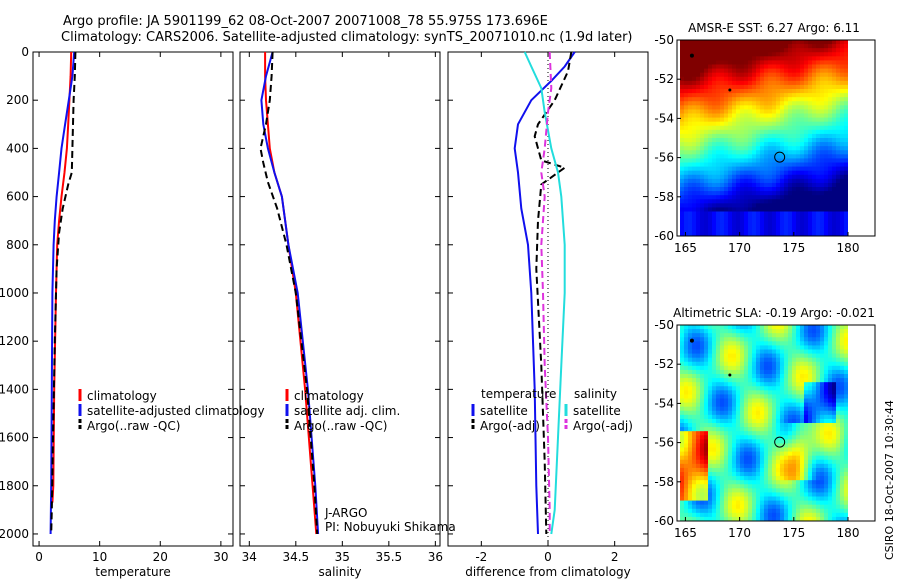 The height and width of the screenshot is (580, 900). I want to click on y-tick-label: 1000, so click(14, 293).